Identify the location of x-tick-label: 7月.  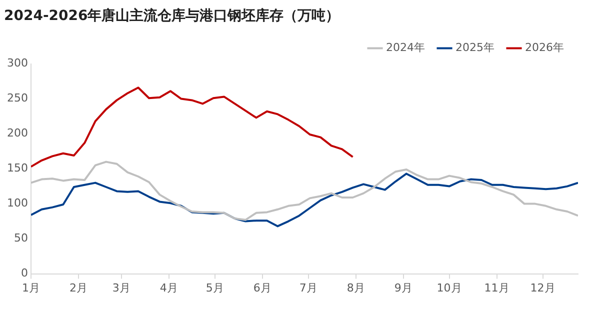
(308, 287).